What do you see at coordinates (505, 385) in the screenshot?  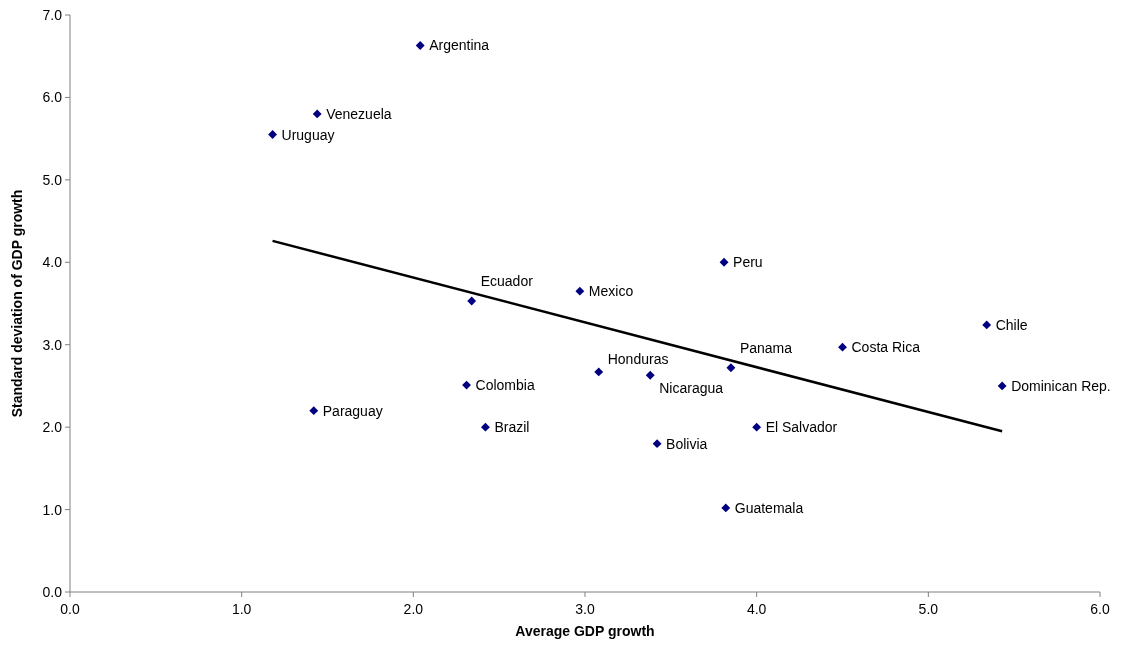 I see `annotation: Colombia` at bounding box center [505, 385].